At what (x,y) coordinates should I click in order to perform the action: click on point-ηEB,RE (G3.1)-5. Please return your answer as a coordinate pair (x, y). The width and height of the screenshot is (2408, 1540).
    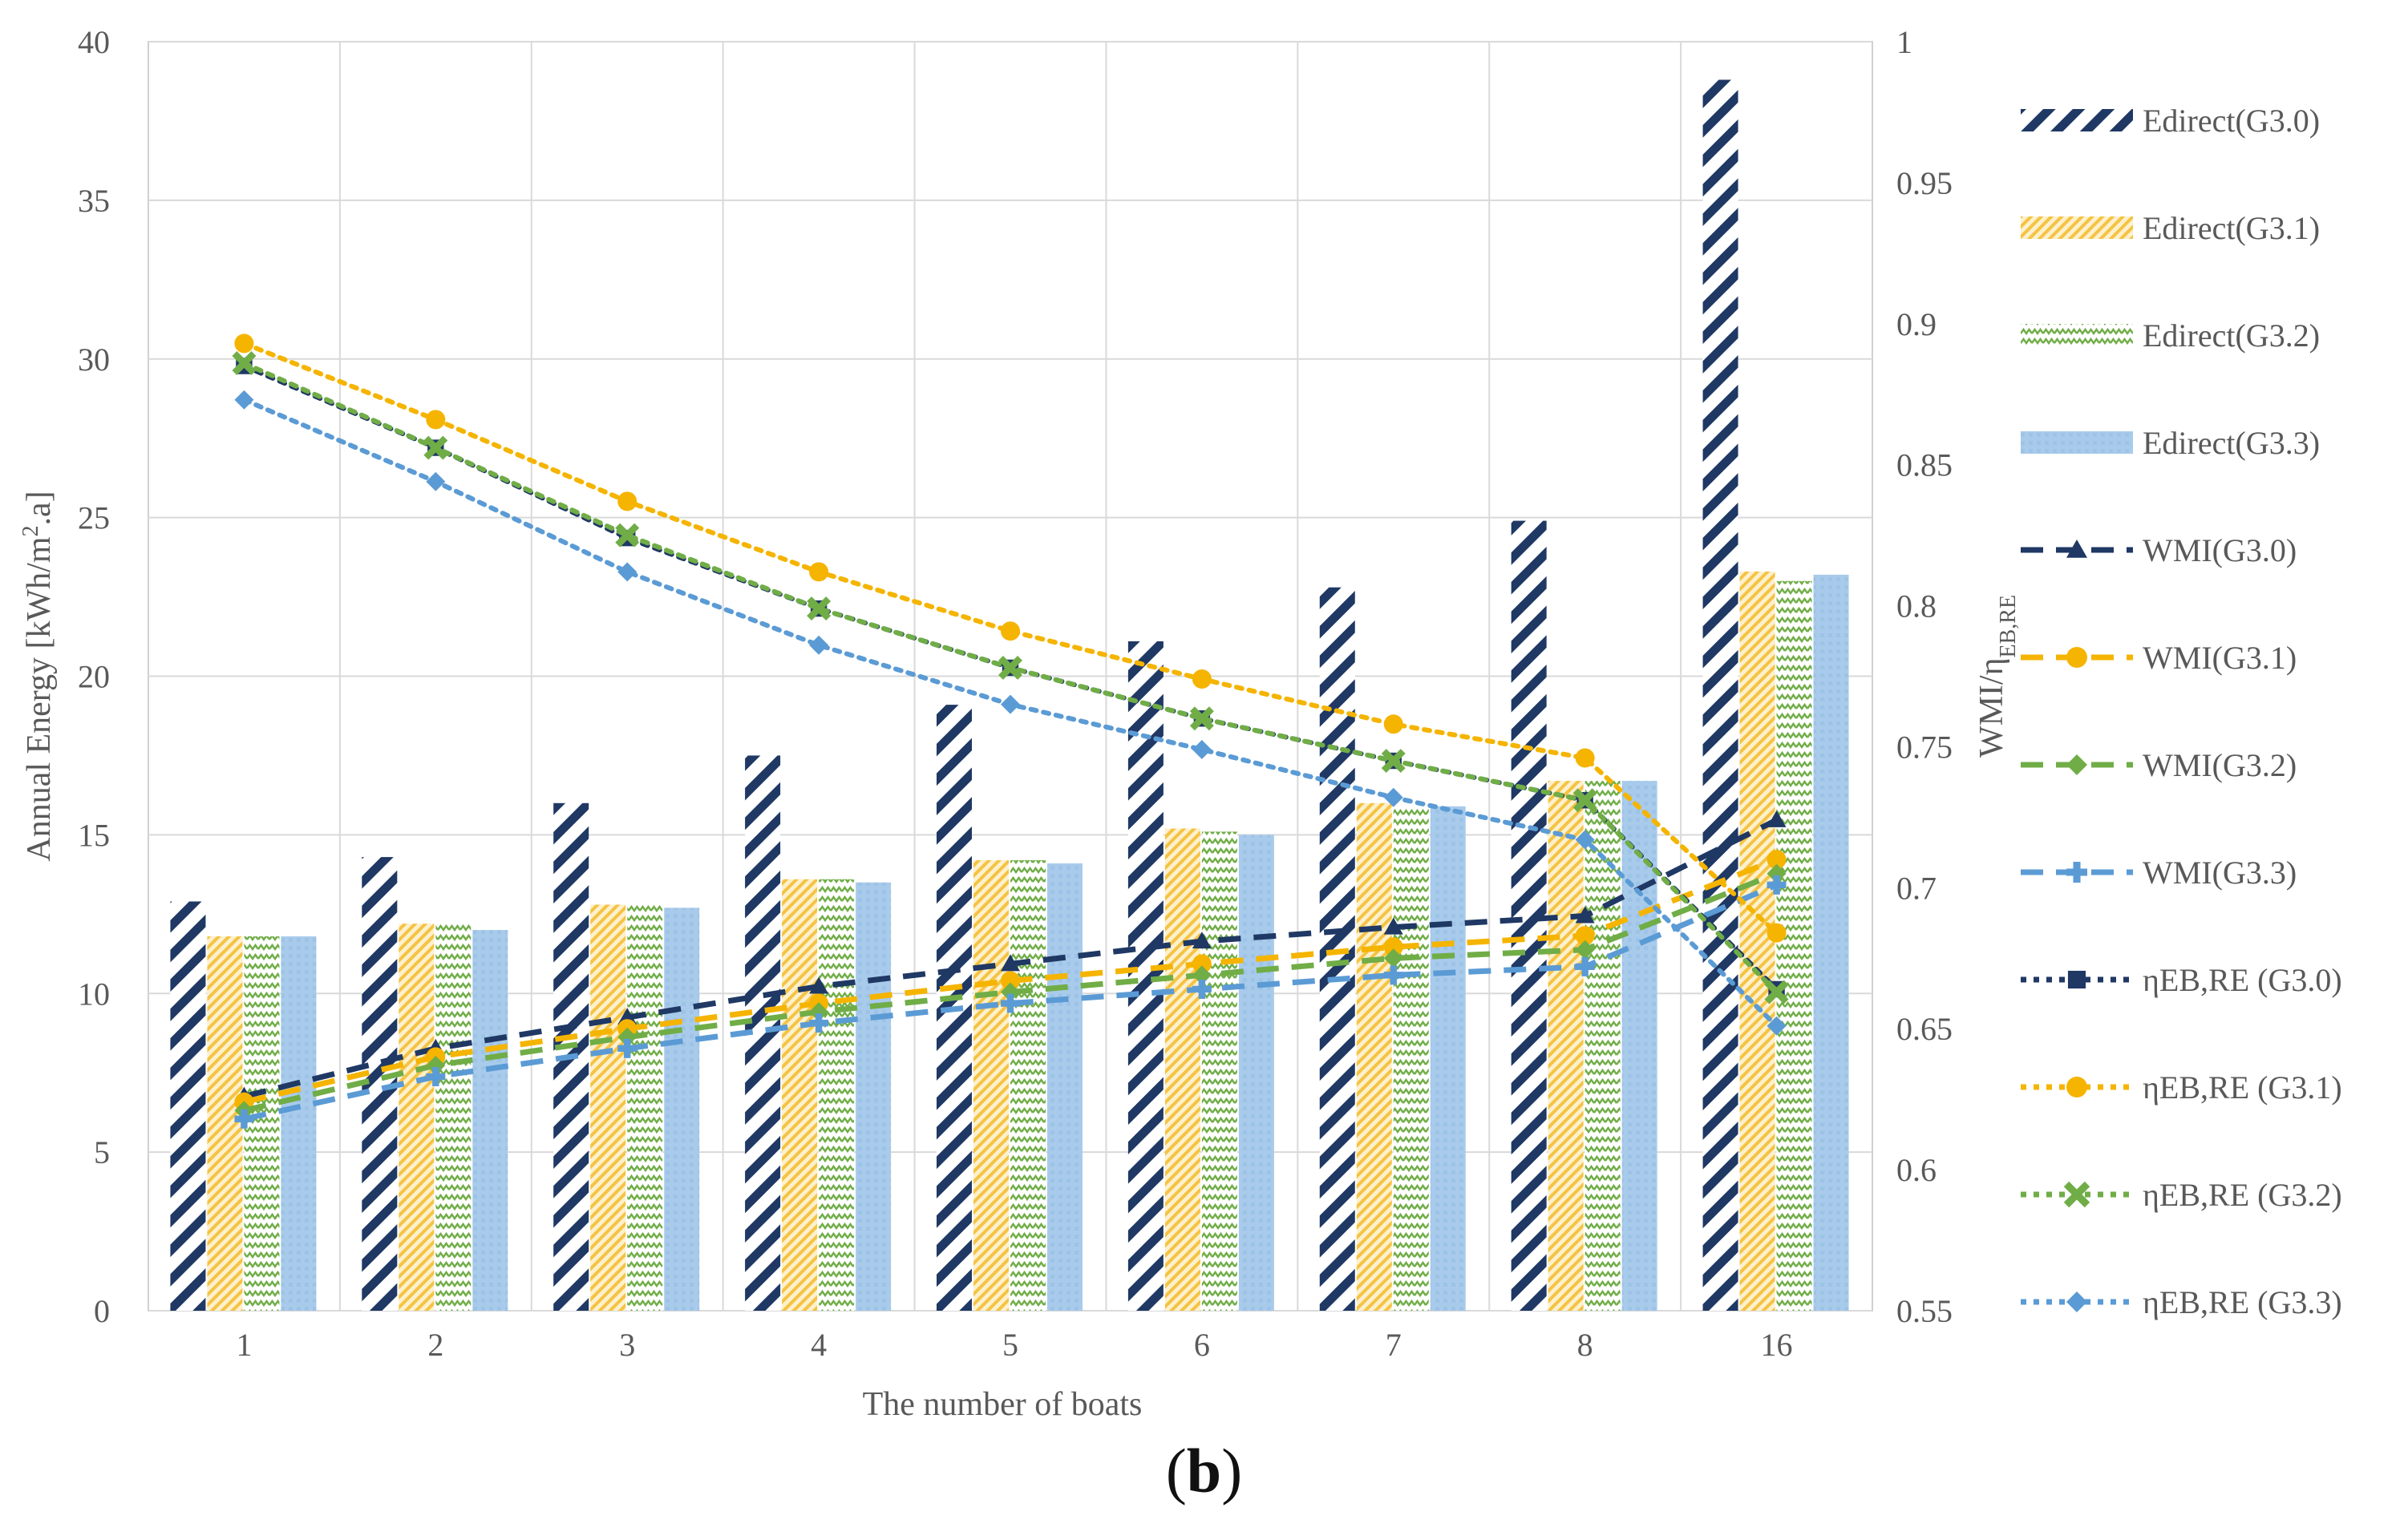
    Looking at the image, I should click on (1011, 631).